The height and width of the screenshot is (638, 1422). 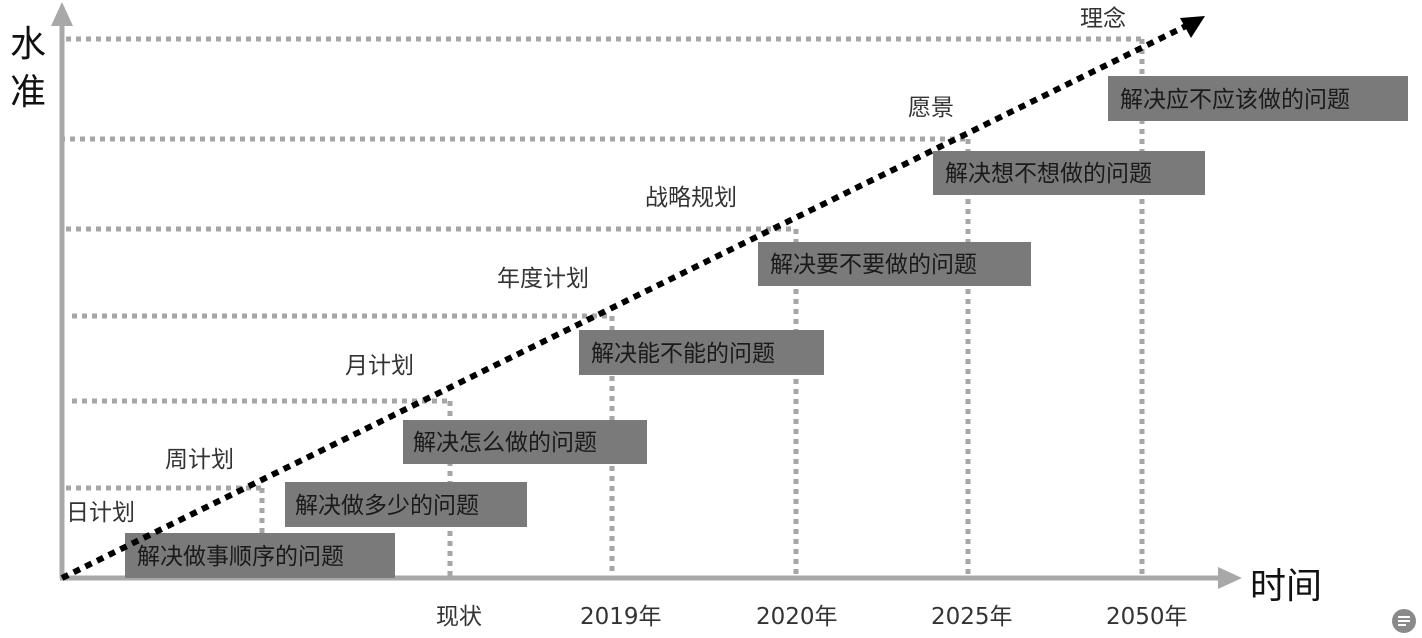 What do you see at coordinates (387, 506) in the screenshot?
I see `problem-box-text: 解决做多少的问题` at bounding box center [387, 506].